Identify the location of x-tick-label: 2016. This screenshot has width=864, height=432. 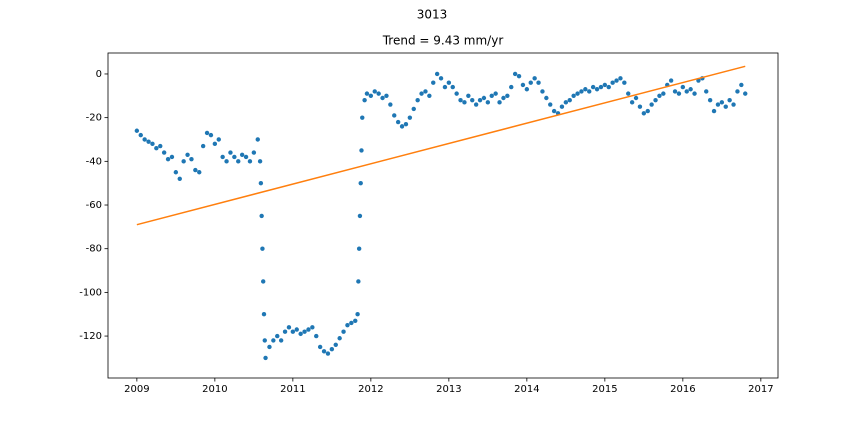
(682, 389).